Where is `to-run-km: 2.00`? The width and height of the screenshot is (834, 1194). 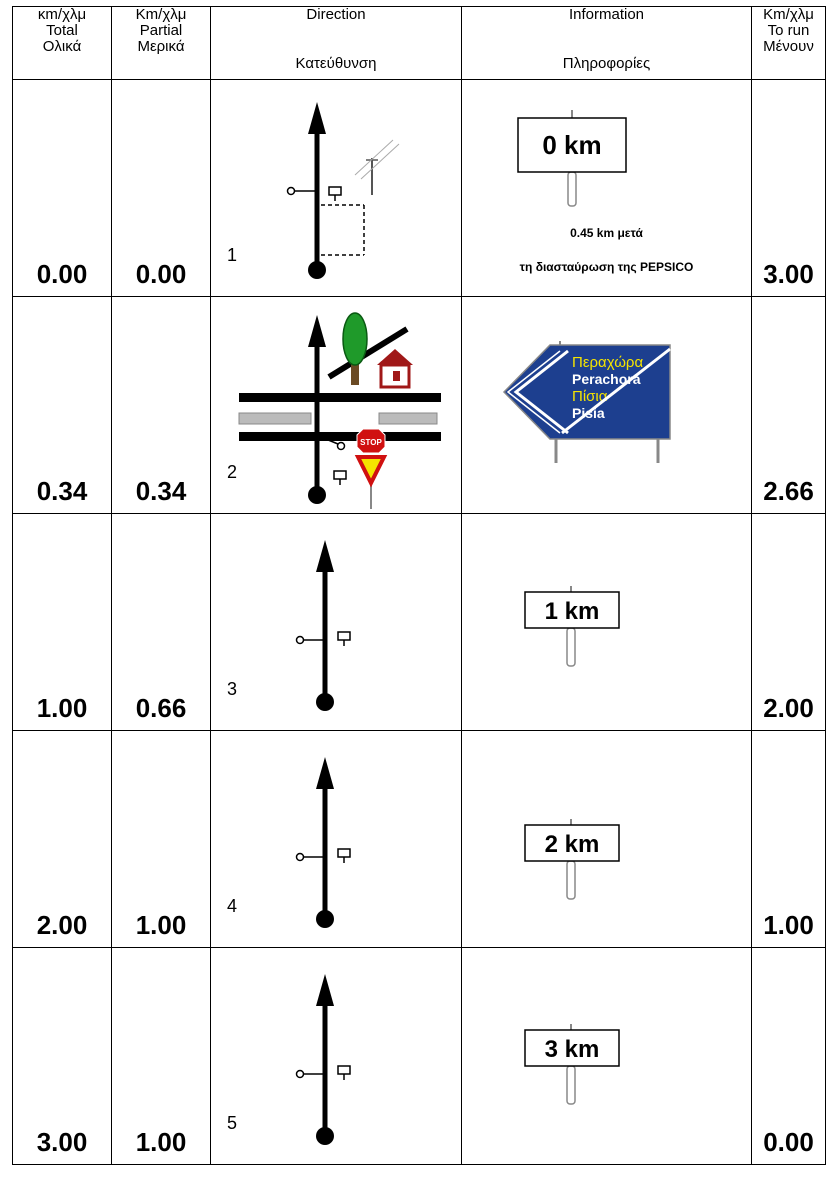
to-run-km: 2.00 is located at coordinates (788, 708).